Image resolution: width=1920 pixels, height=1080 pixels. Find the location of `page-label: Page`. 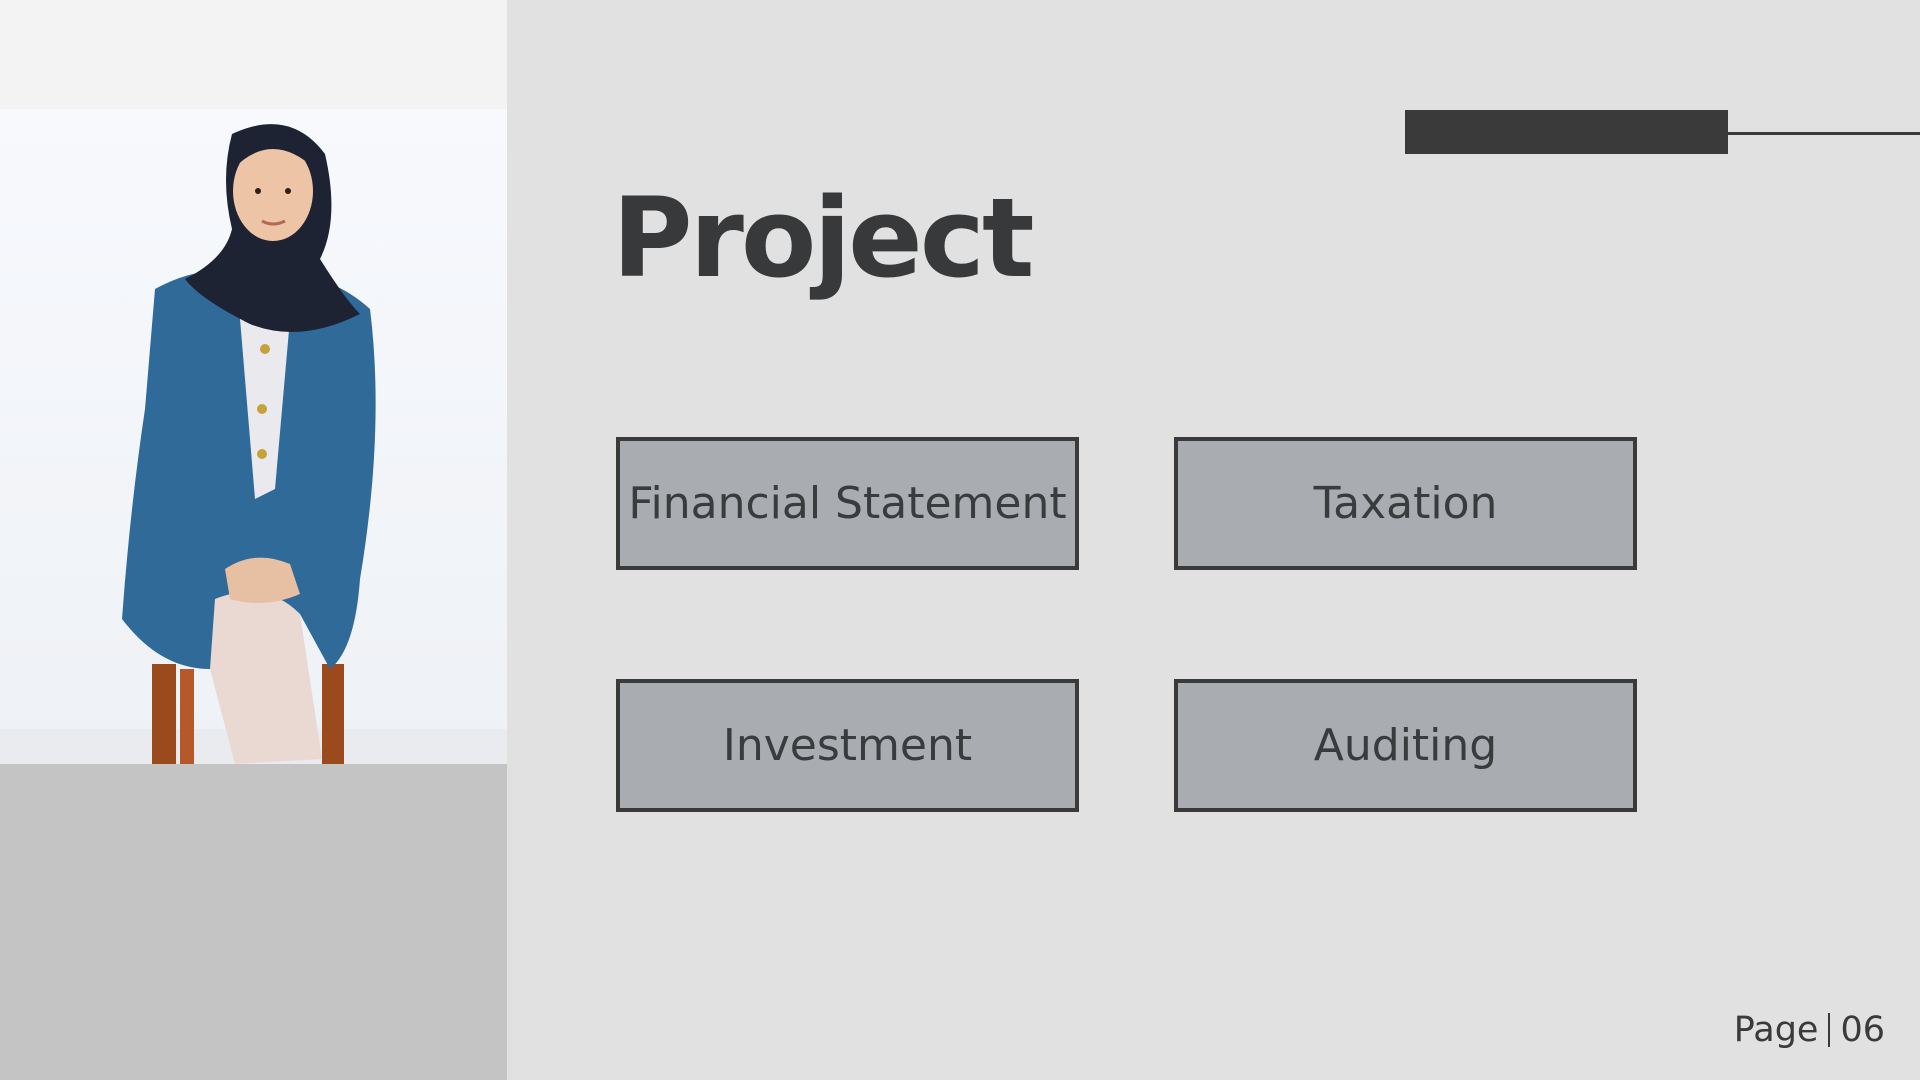

page-label: Page is located at coordinates (1776, 1030).